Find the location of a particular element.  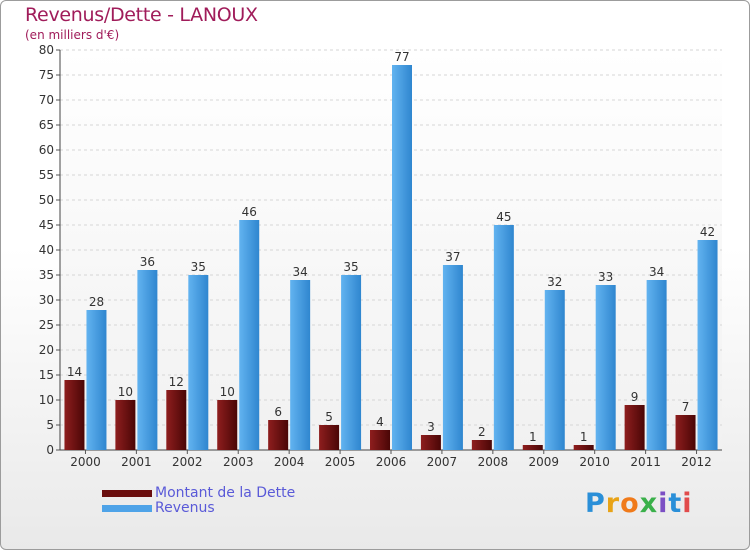

x-tick-label: 2008 is located at coordinates (493, 462).